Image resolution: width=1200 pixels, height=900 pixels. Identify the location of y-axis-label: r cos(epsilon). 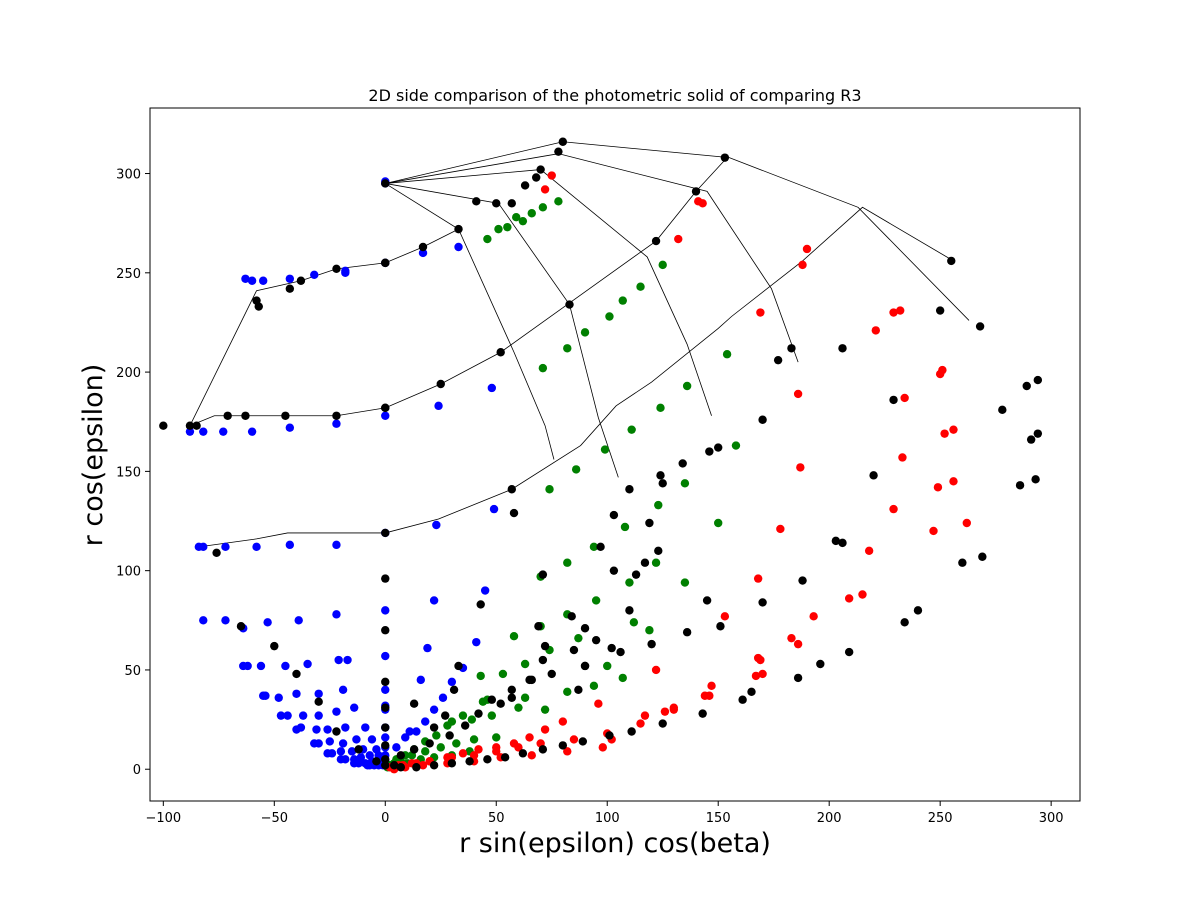
(93, 455).